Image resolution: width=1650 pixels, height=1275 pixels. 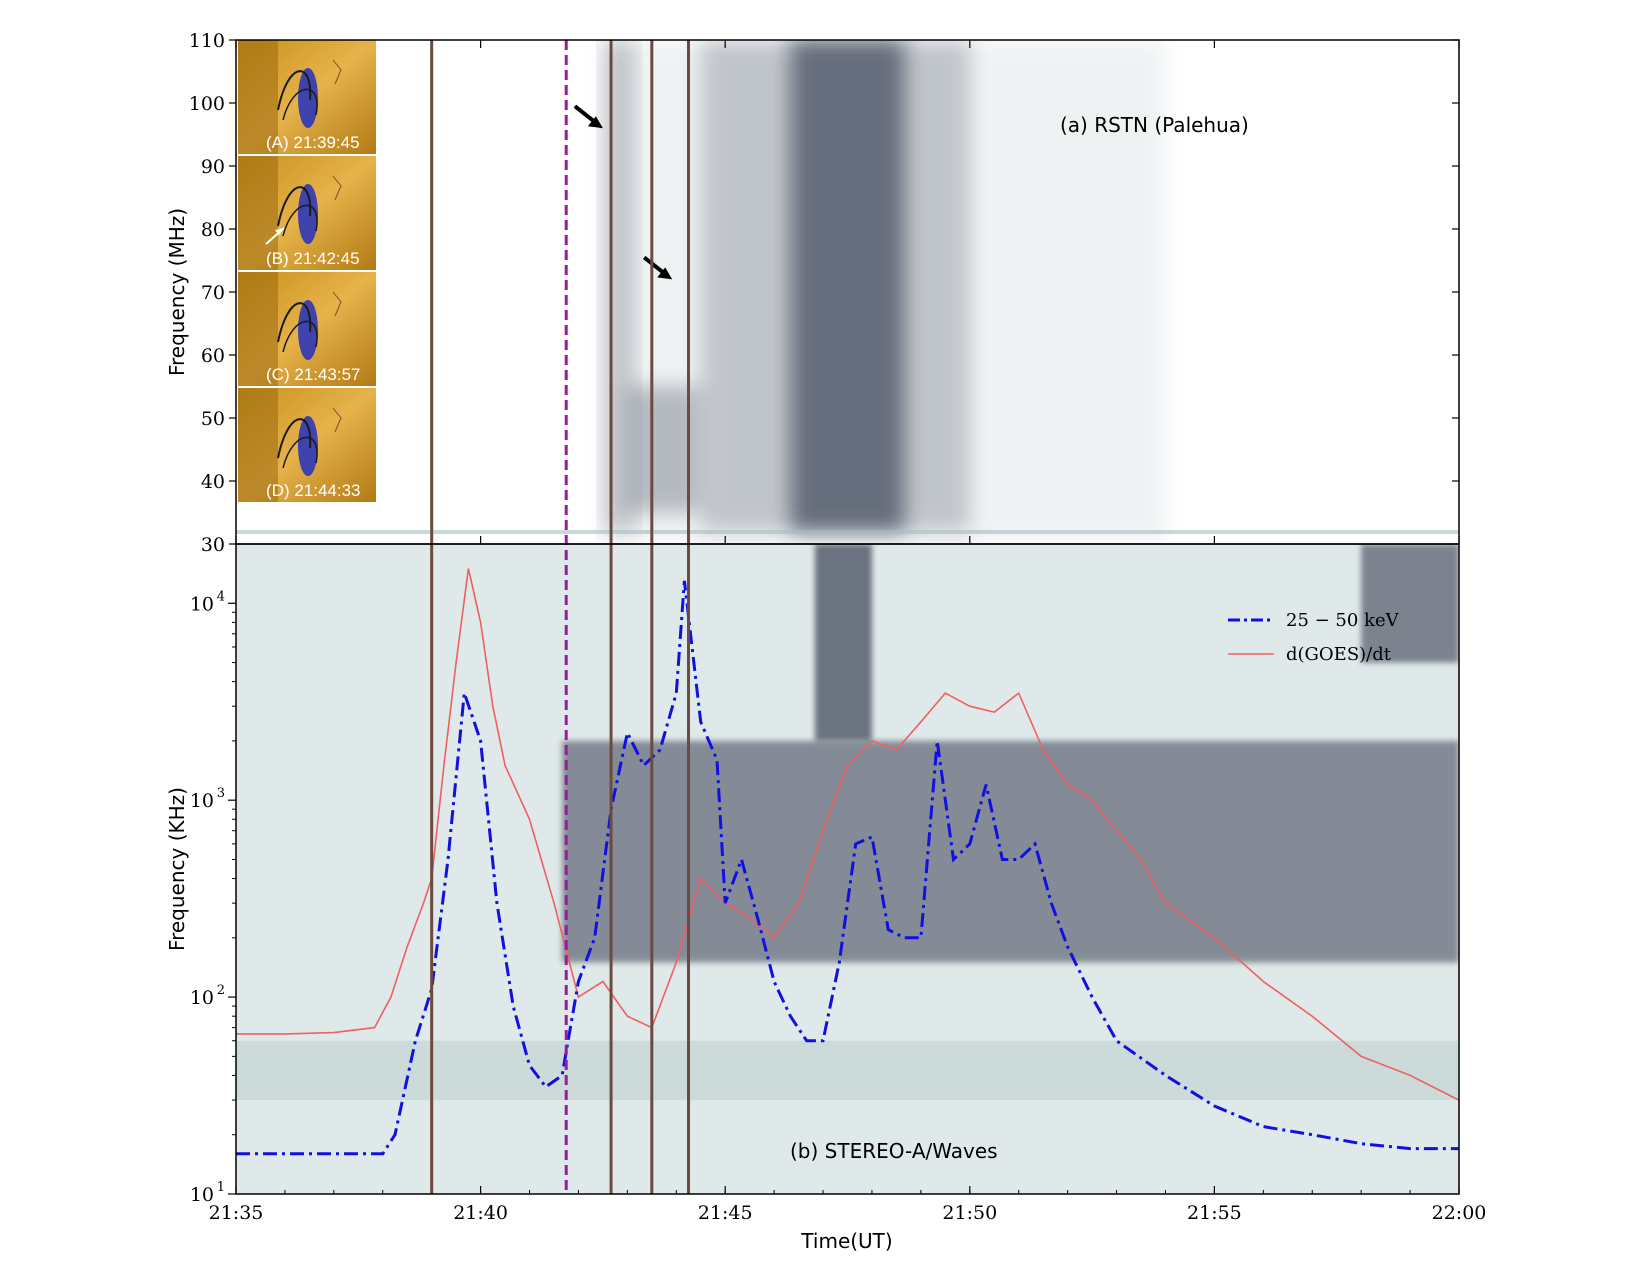 I want to click on x-tick-label: 22:00, so click(x=1459, y=1213).